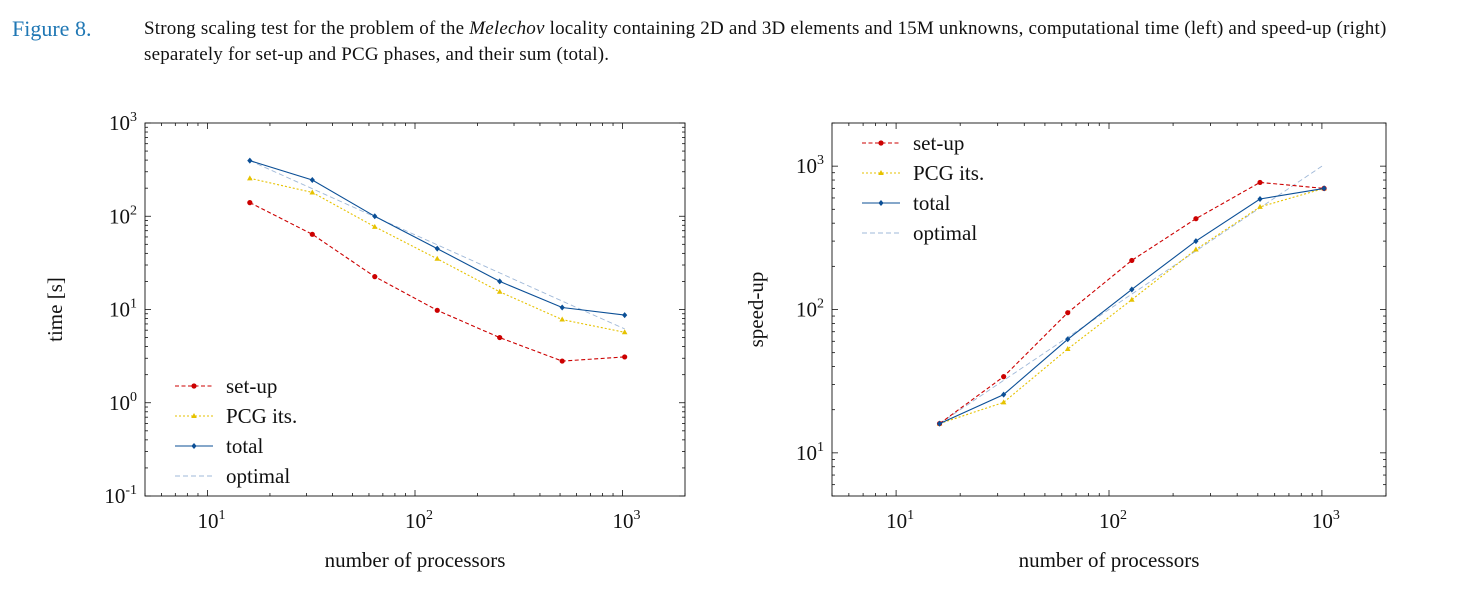 Image resolution: width=1478 pixels, height=598 pixels. I want to click on y-axis-label: time [s], so click(55, 309).